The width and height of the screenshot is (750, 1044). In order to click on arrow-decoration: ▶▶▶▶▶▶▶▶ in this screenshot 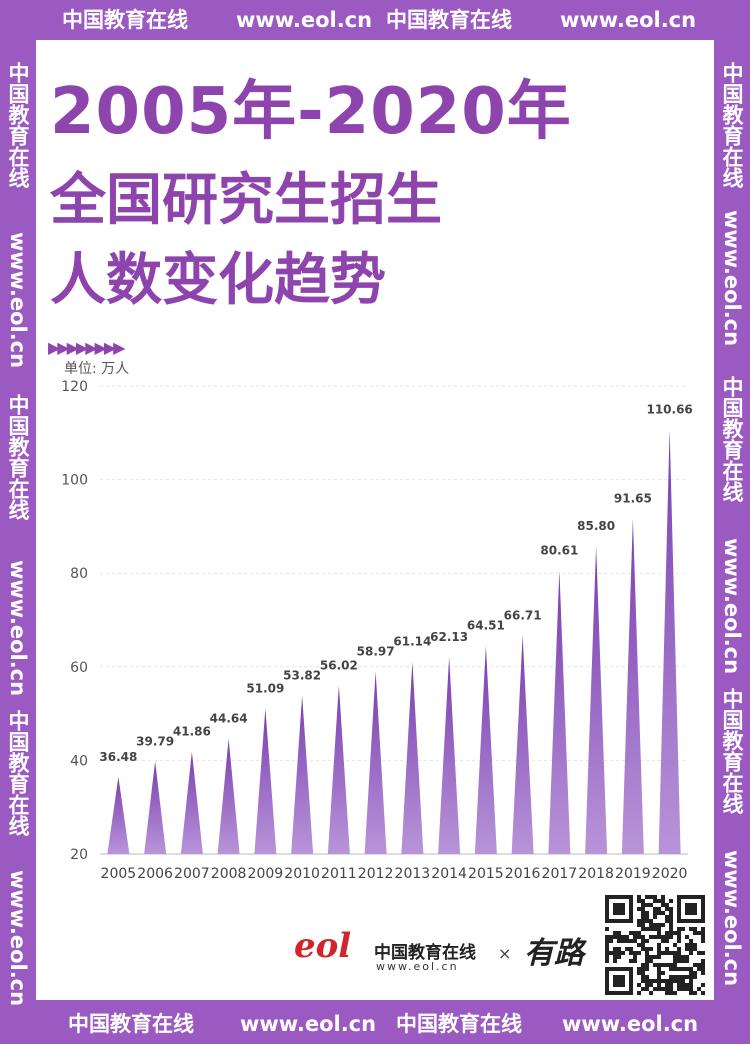, I will do `click(86, 347)`.